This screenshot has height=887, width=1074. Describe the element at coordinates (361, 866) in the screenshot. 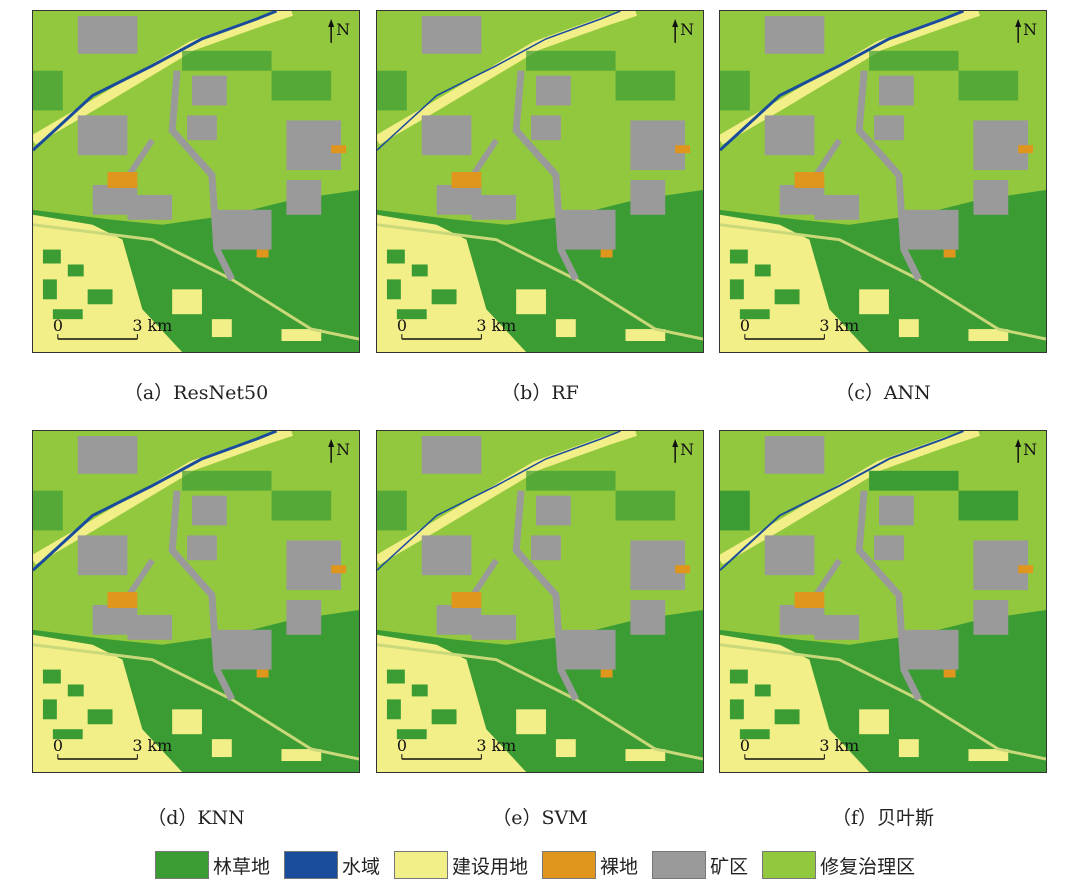

I see `legend-label: 水域` at that location.